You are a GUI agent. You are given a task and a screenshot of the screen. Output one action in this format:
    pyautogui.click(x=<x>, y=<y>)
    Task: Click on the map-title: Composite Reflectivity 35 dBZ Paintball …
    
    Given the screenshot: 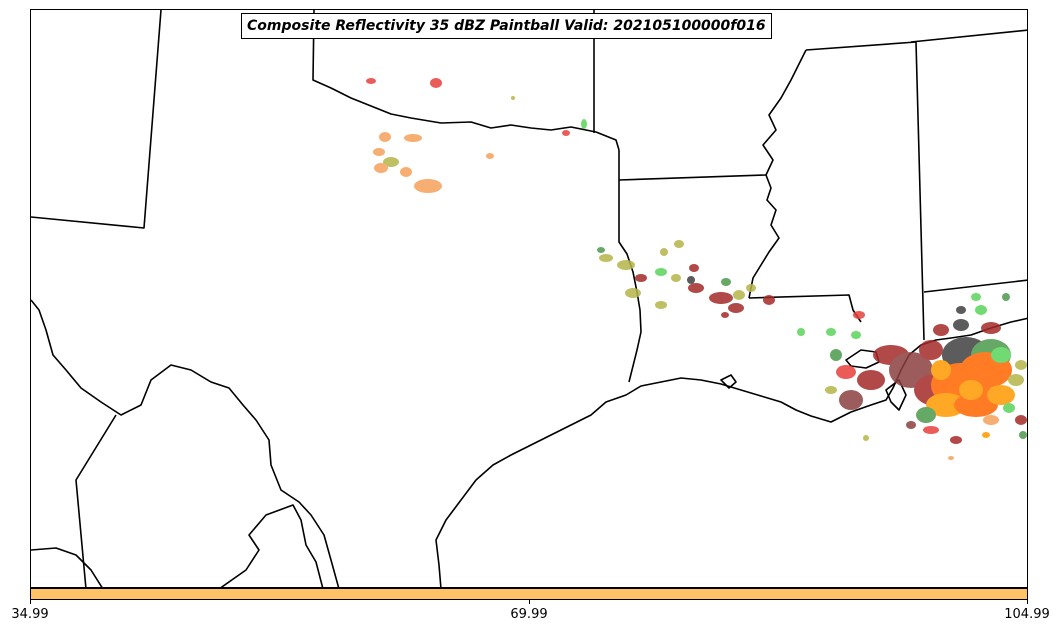 What is the action you would take?
    pyautogui.click(x=506, y=26)
    